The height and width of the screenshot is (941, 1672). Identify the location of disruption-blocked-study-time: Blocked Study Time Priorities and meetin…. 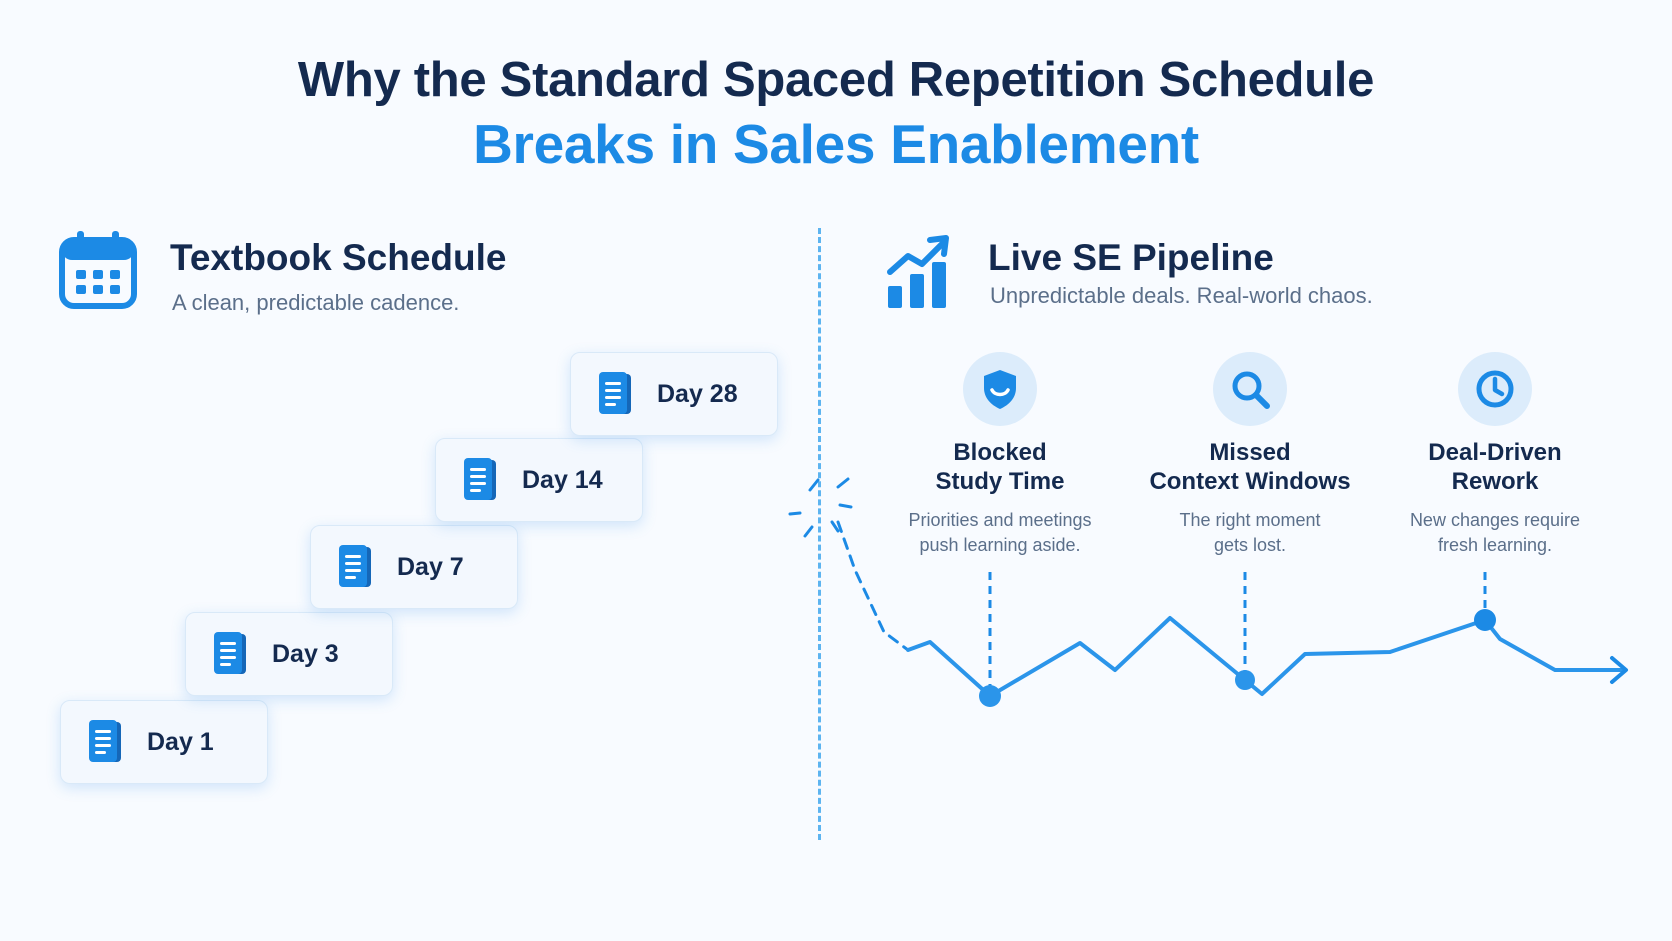
(1000, 455).